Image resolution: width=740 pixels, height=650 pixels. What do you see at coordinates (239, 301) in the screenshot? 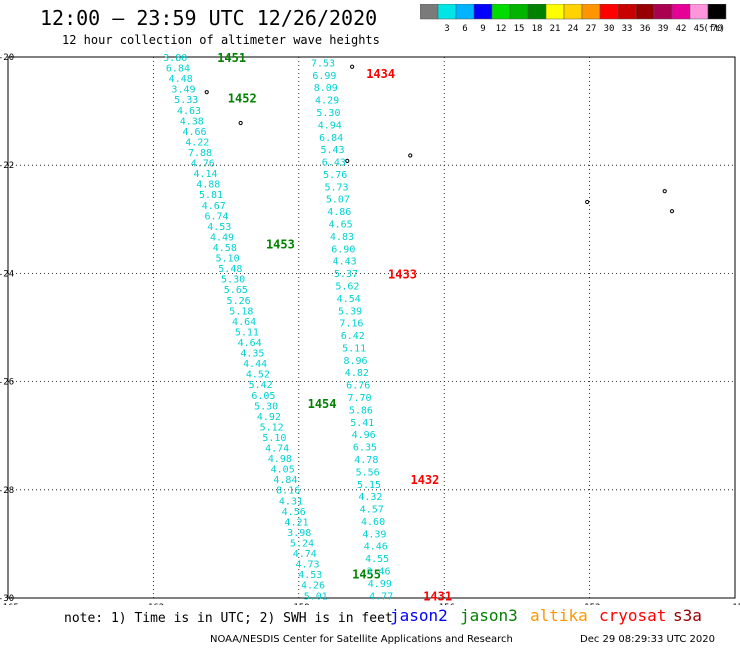
I see `wave-height-value: 5.26` at bounding box center [239, 301].